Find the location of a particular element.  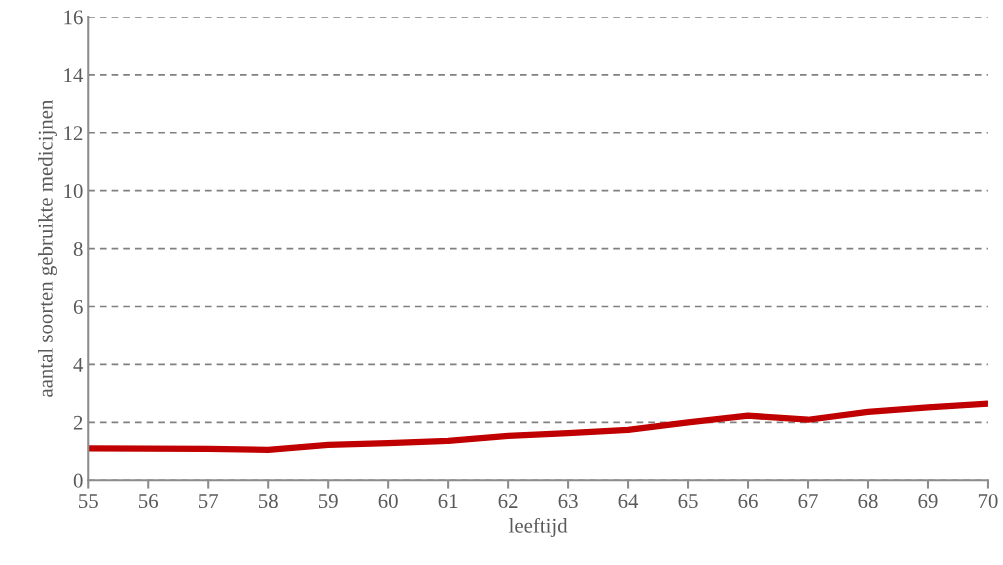

x-tick-label: 61 is located at coordinates (448, 501).